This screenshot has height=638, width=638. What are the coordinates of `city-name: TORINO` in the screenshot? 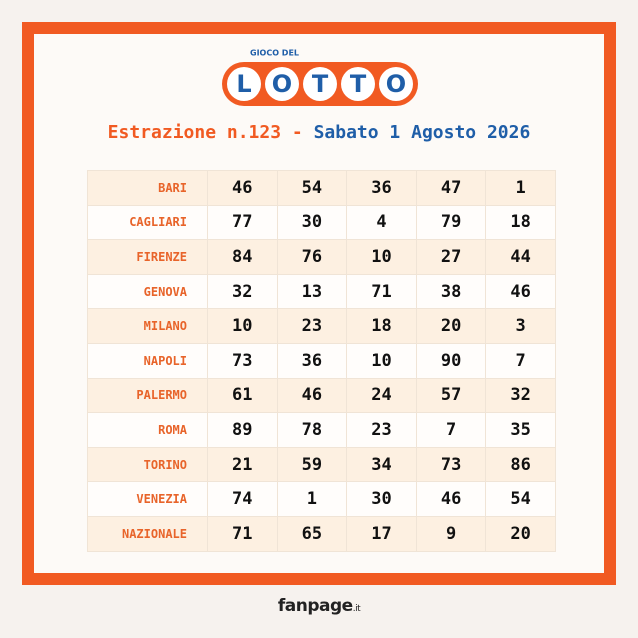 It's located at (147, 464).